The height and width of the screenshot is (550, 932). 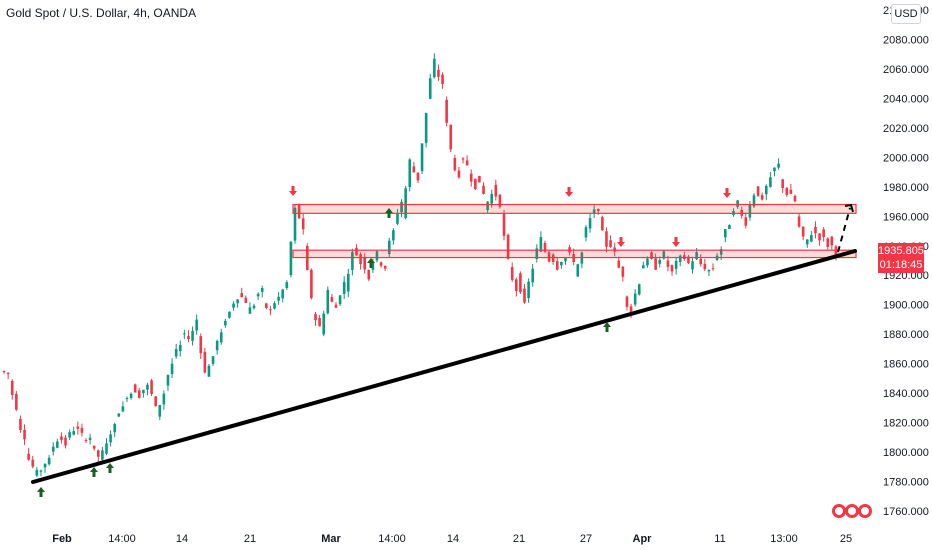 What do you see at coordinates (62, 539) in the screenshot?
I see `time-tick-label: Feb` at bounding box center [62, 539].